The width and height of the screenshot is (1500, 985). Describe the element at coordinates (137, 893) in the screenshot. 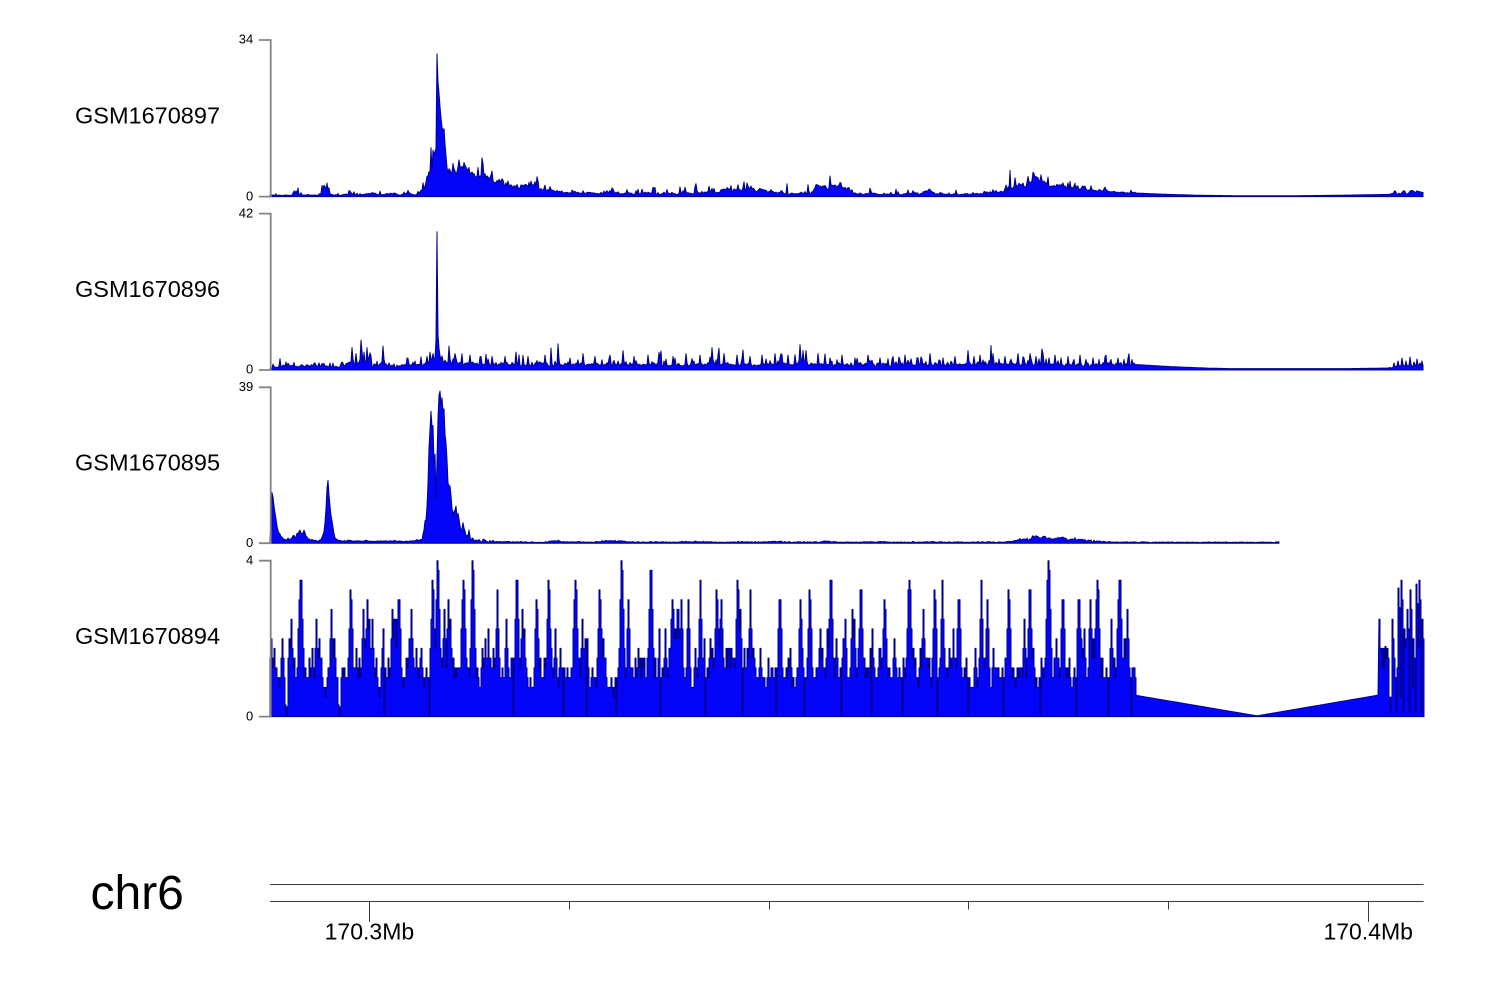

I see `svg-text: chr6` at that location.